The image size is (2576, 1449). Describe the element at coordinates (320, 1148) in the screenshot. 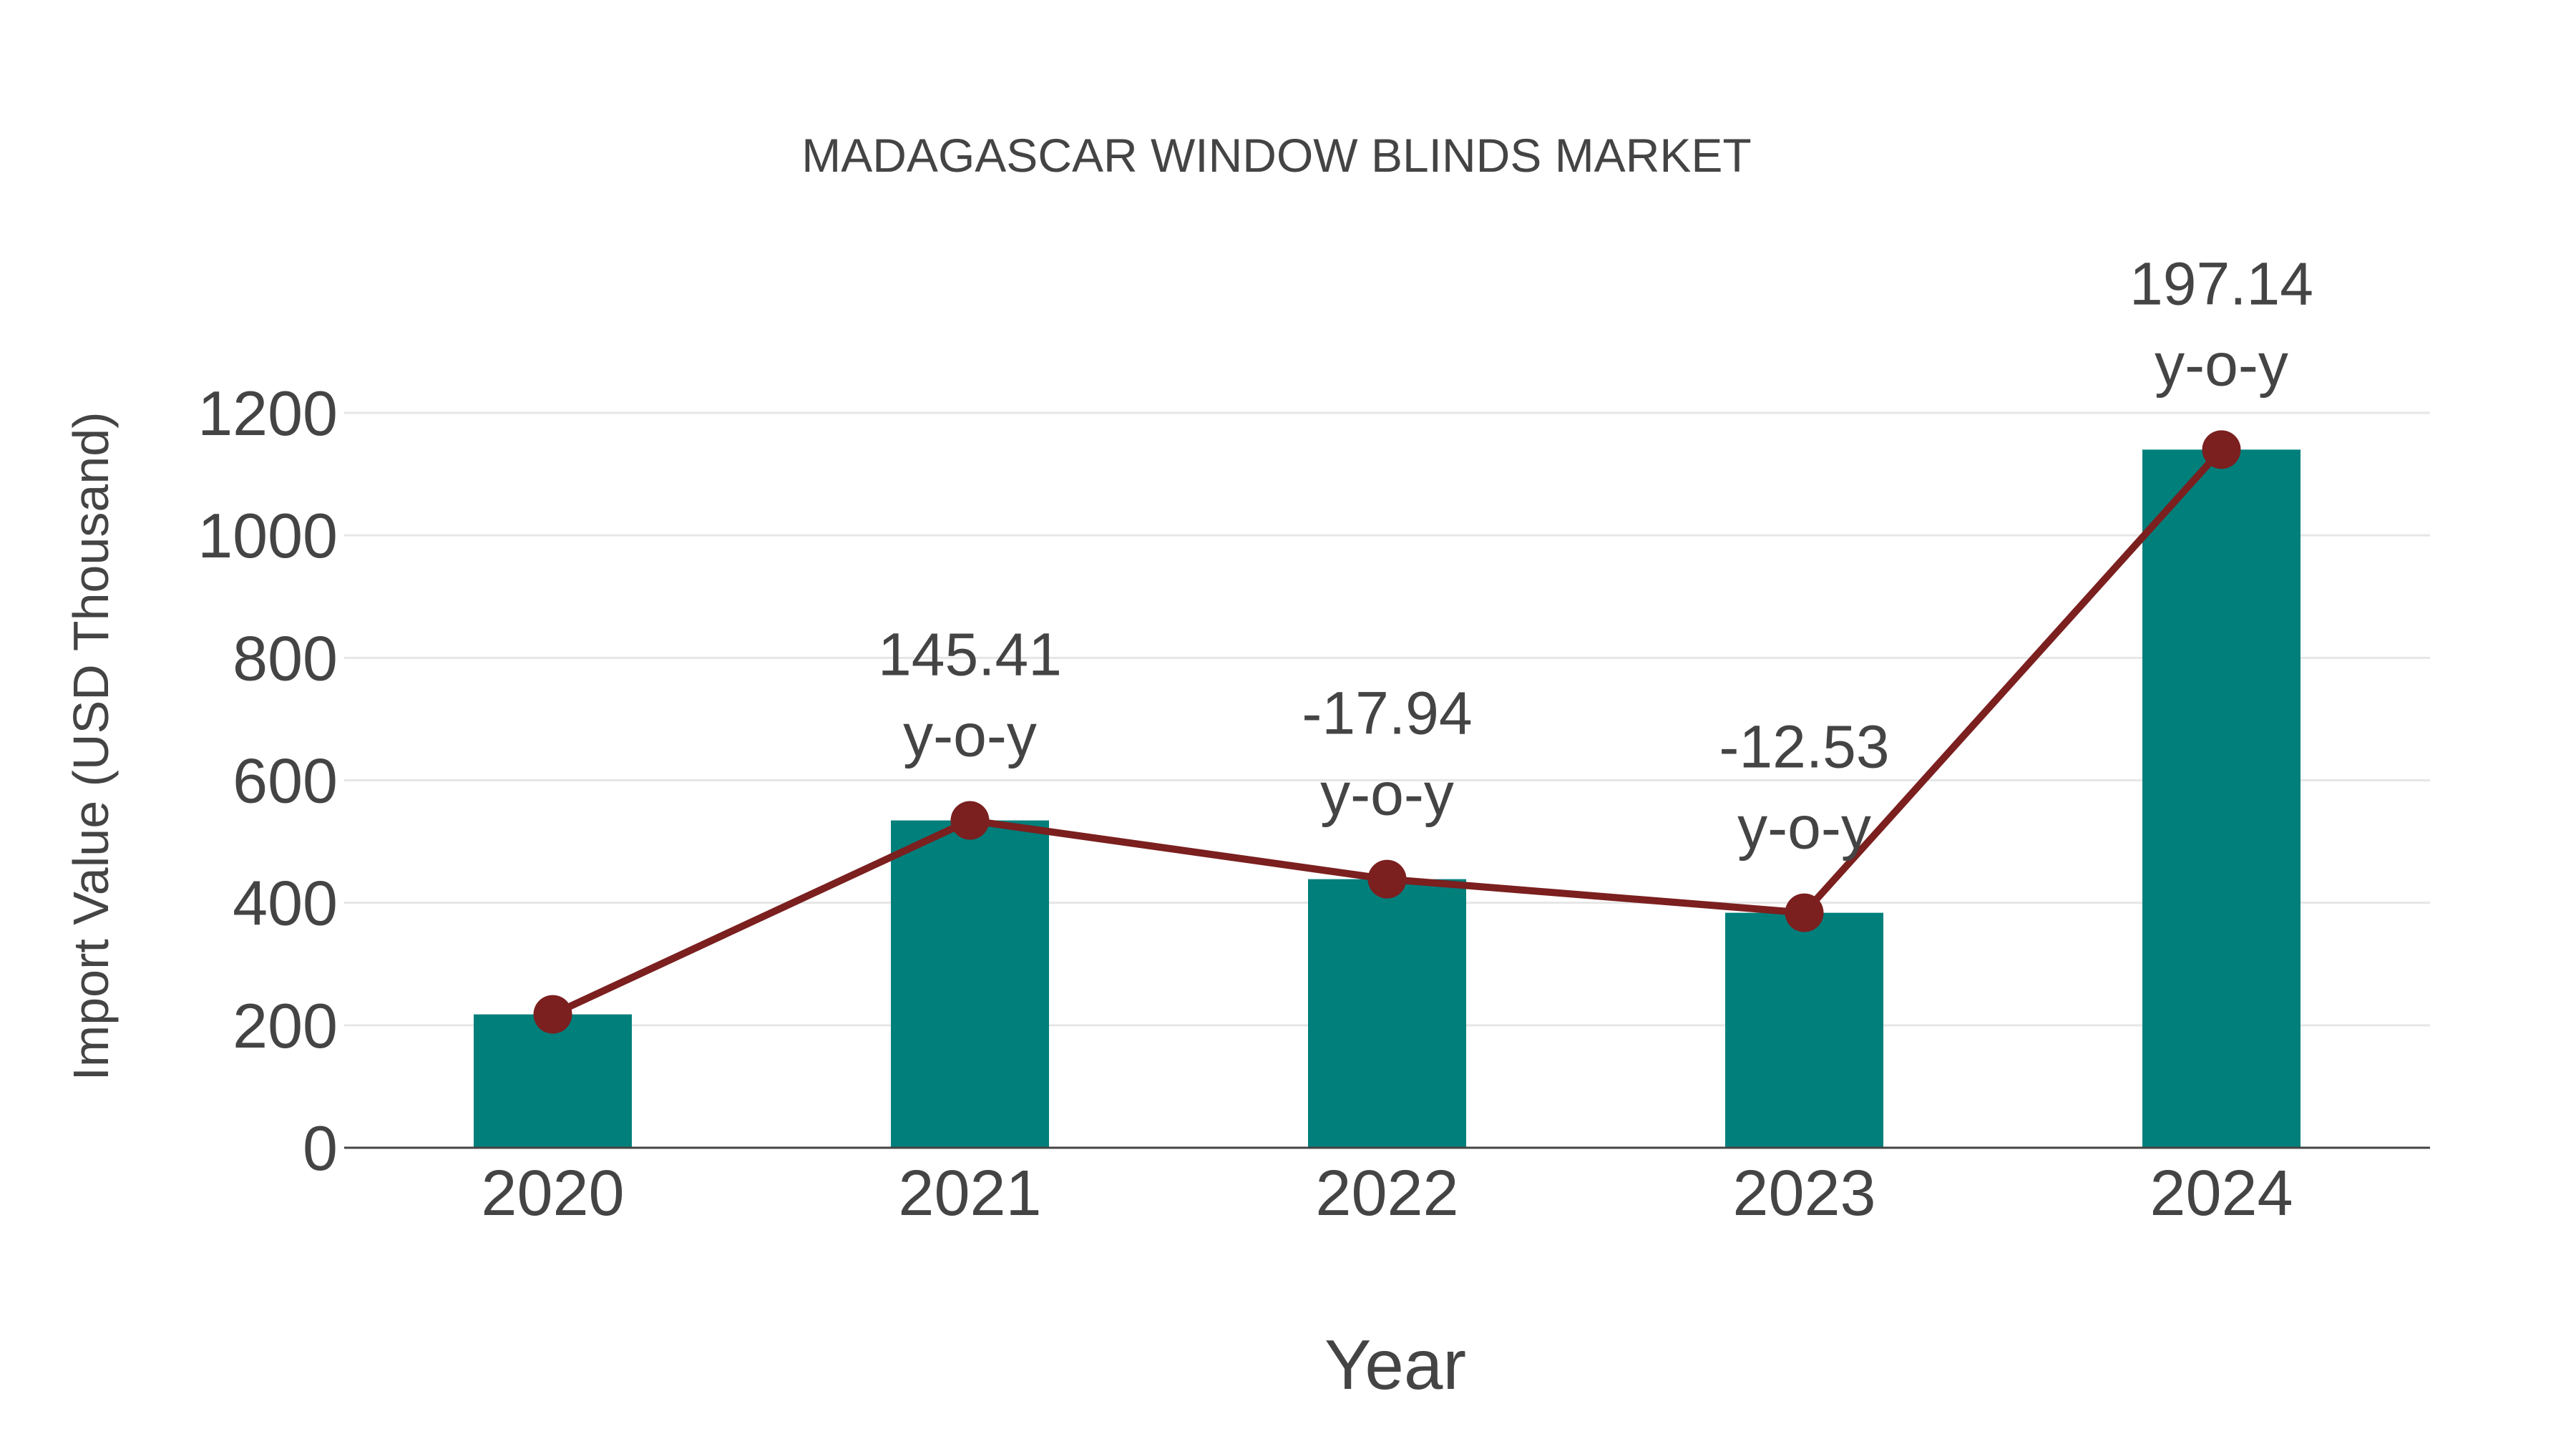

I see `y-tick-label: 0` at that location.